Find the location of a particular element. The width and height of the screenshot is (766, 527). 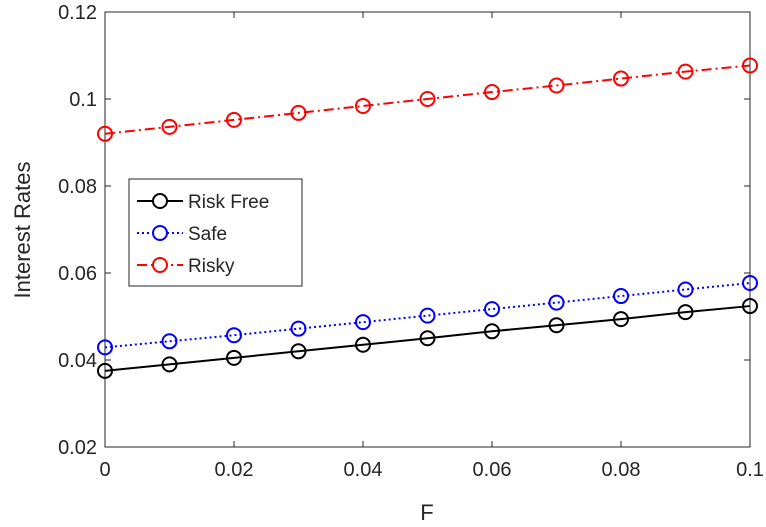

series-safe is located at coordinates (427, 315).